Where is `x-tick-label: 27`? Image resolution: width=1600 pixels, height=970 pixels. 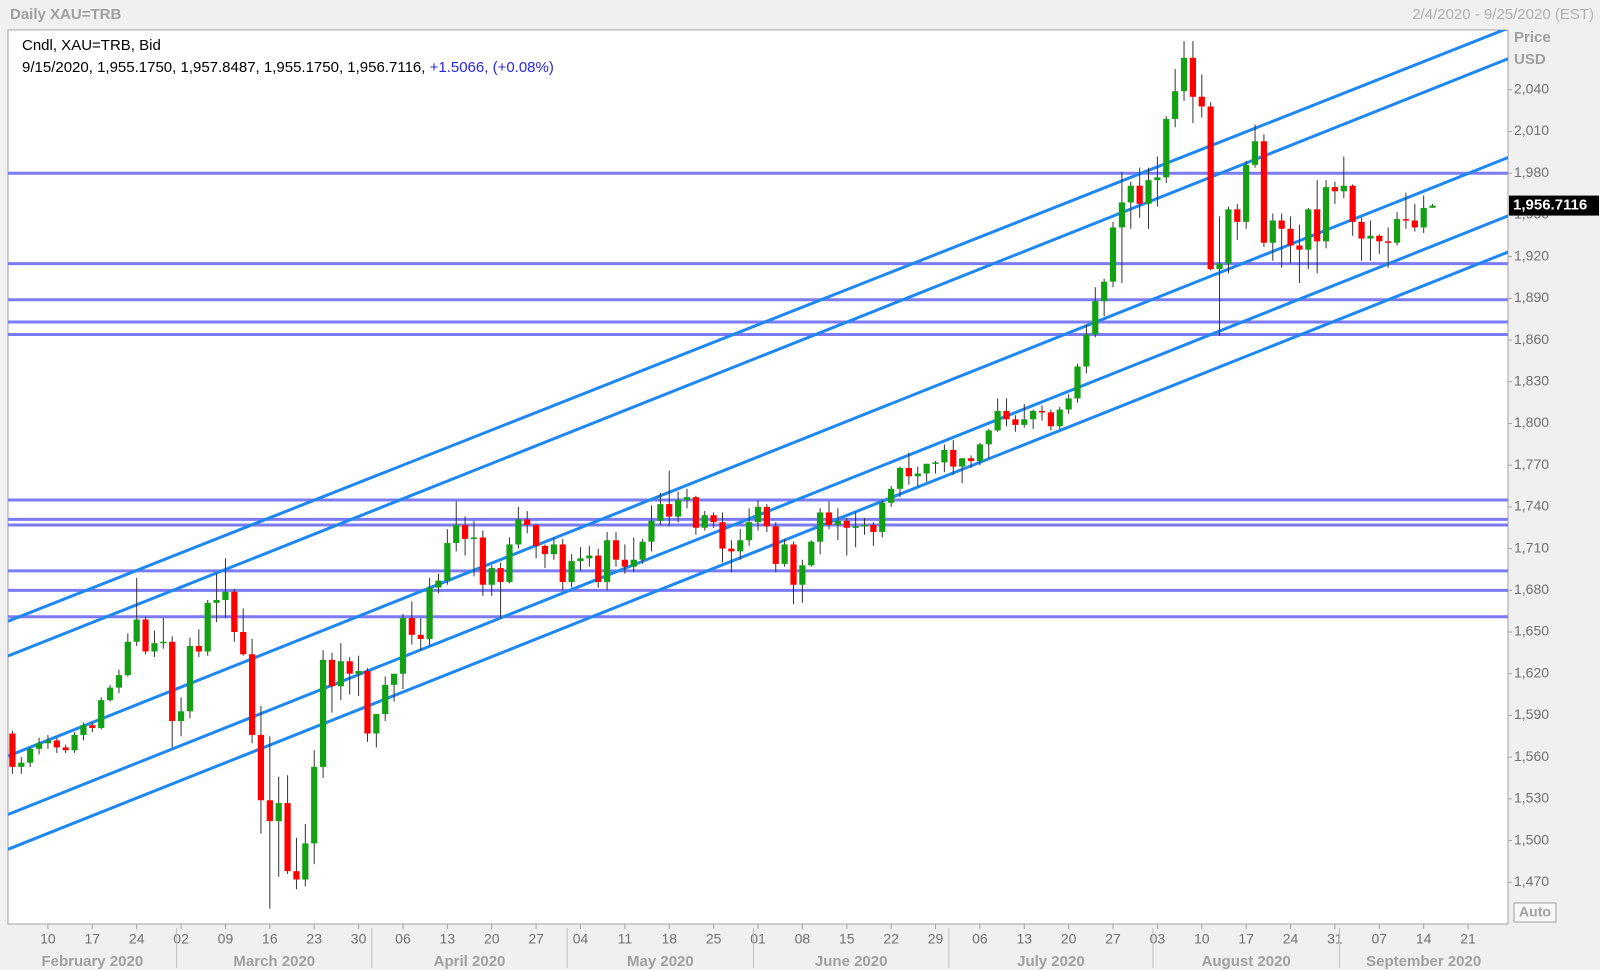 x-tick-label: 27 is located at coordinates (536, 939).